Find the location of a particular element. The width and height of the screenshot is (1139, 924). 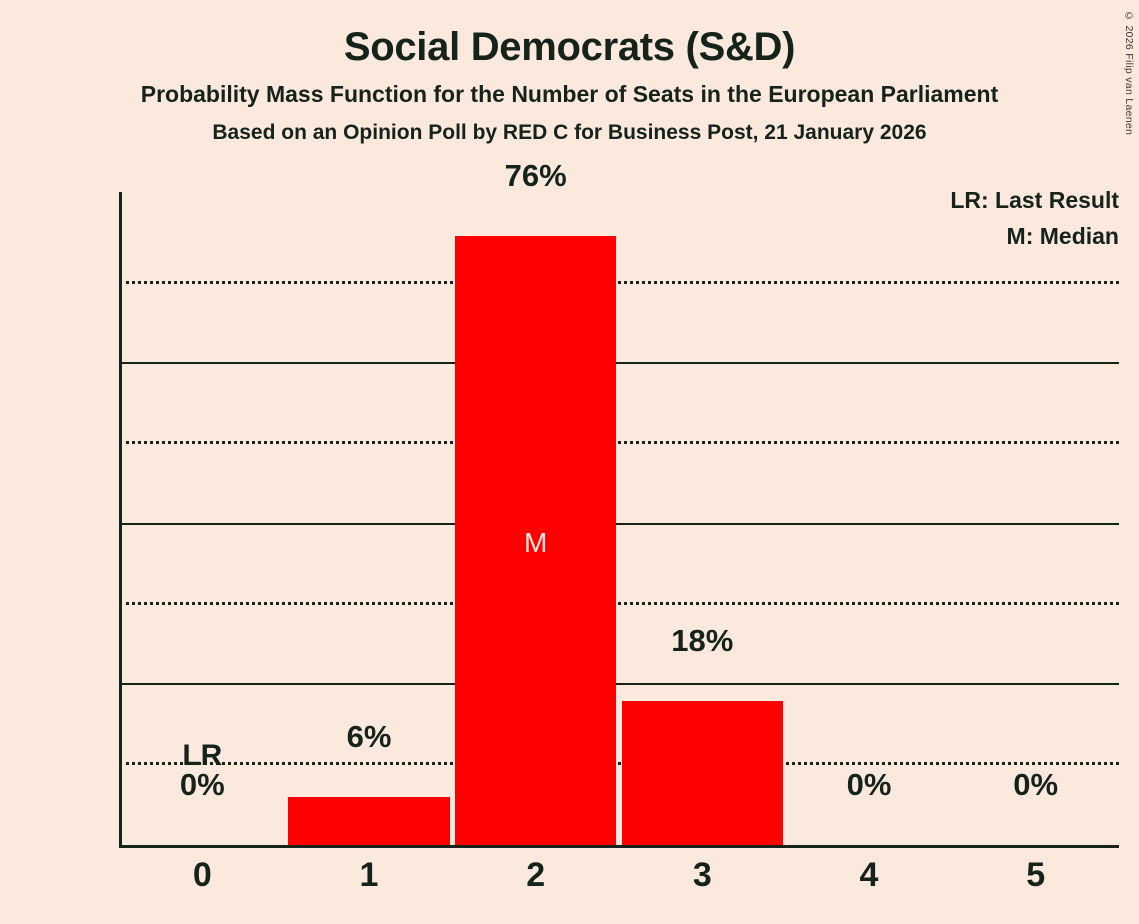

bar-value-label-4: 0% is located at coordinates (869, 784).